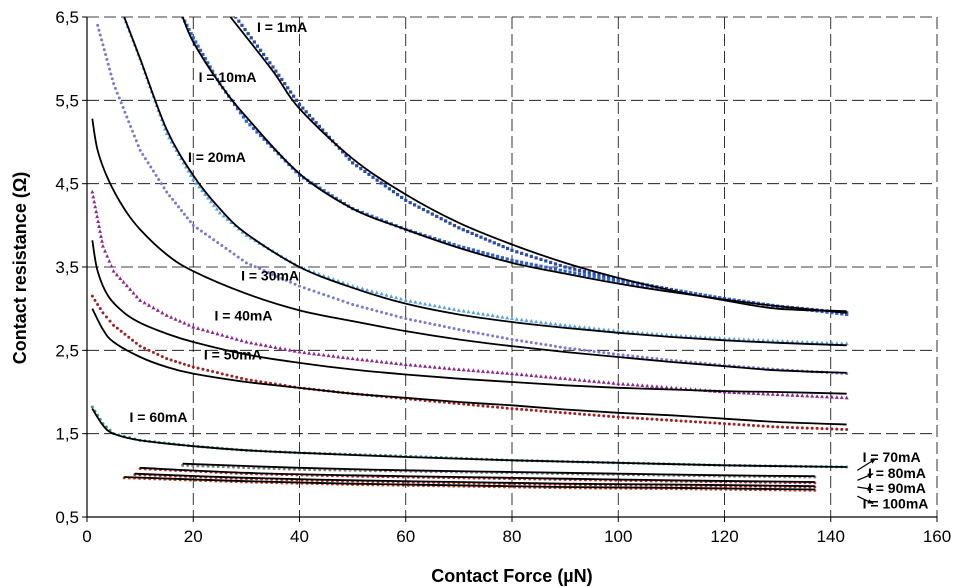 The height and width of the screenshot is (587, 968). Describe the element at coordinates (896, 504) in the screenshot. I see `current-label: I = 100mA` at that location.